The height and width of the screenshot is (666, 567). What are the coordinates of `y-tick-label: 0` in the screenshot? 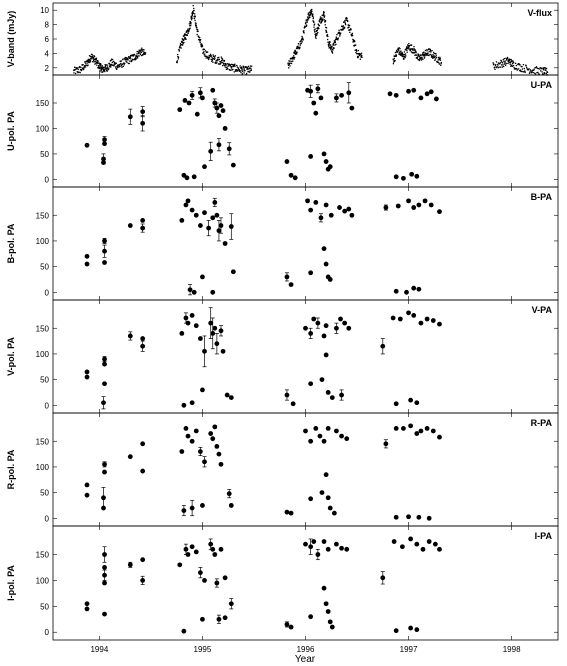 It's located at (47, 632).